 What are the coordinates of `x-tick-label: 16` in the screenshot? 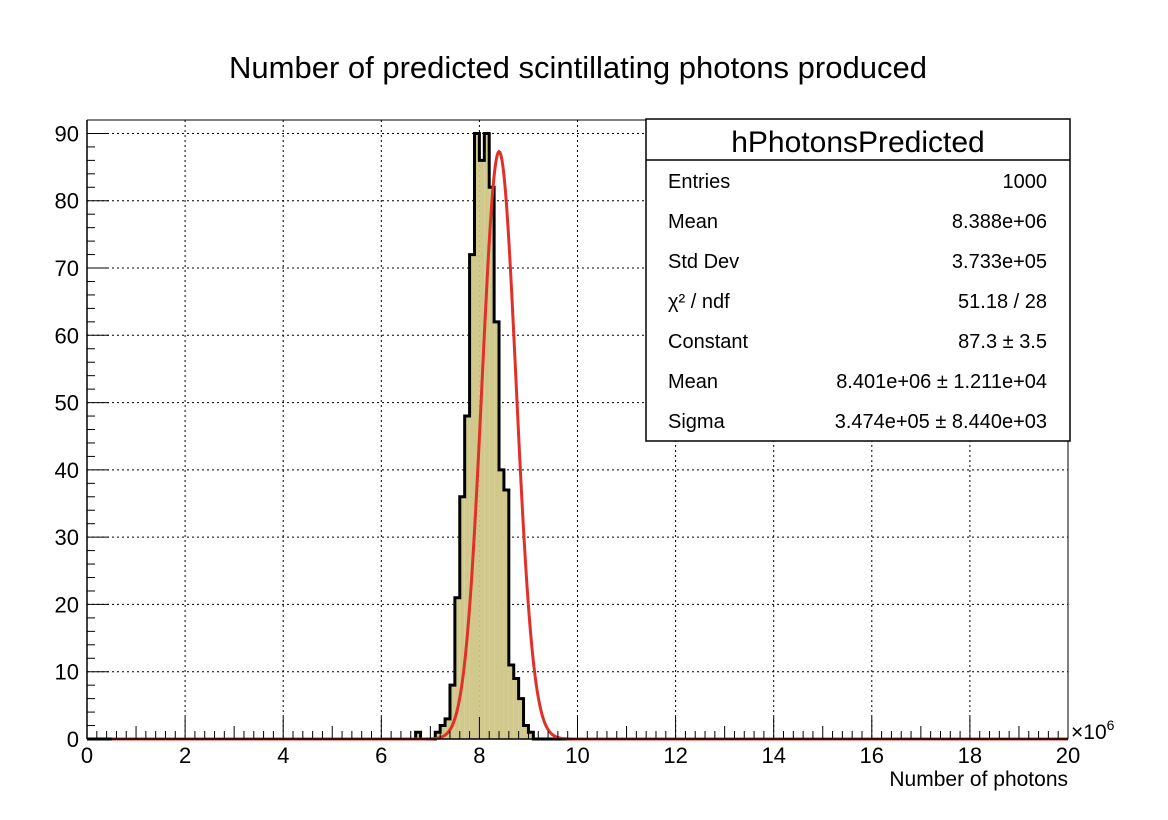 It's located at (872, 755).